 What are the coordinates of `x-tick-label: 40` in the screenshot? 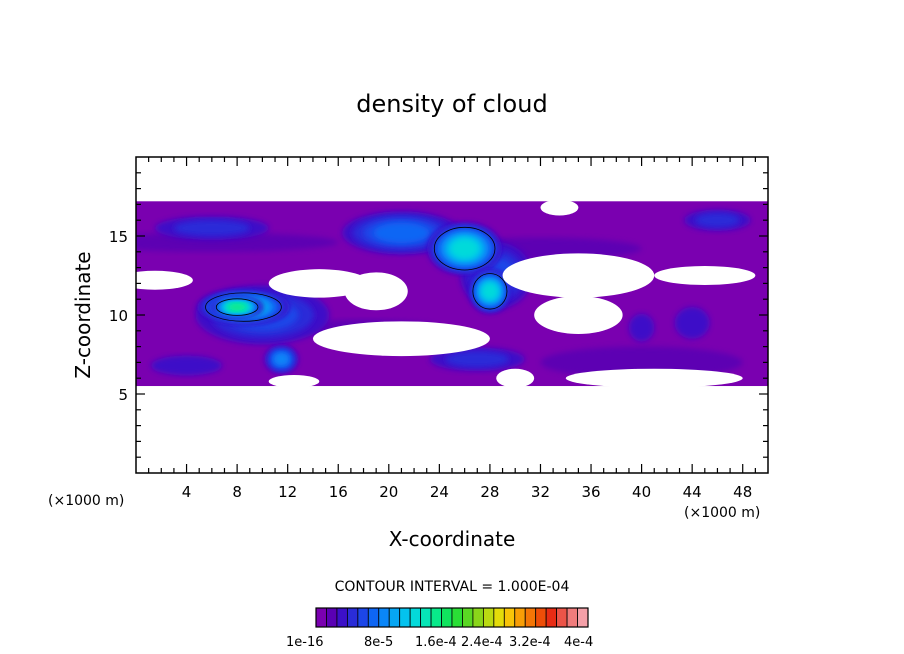 It's located at (641, 492).